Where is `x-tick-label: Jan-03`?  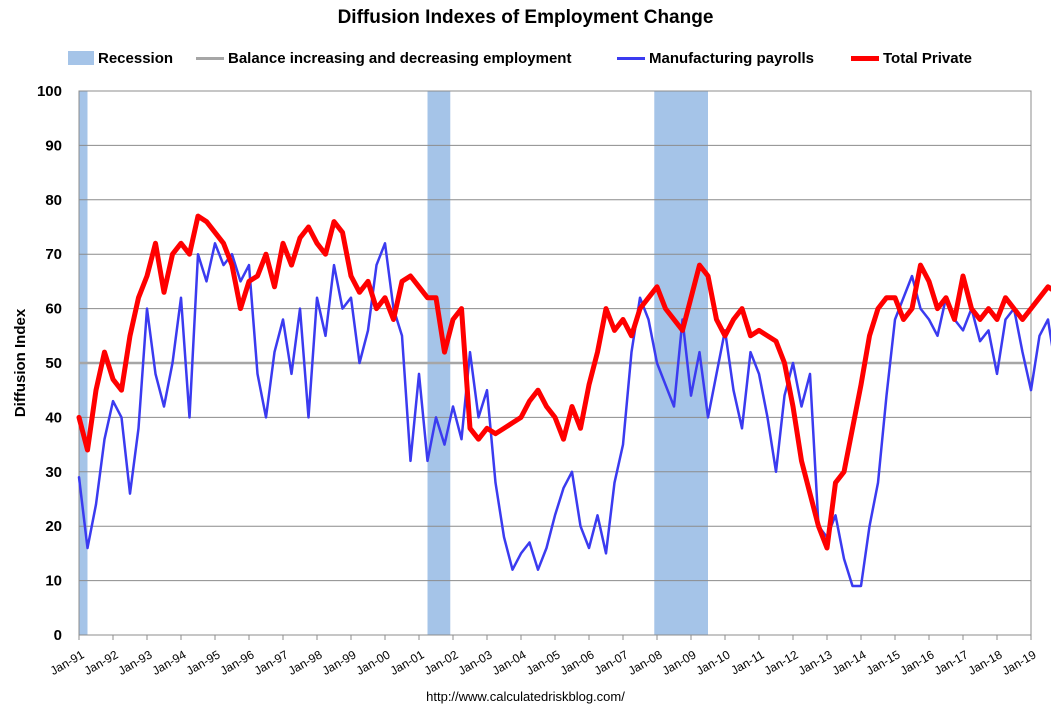
x-tick-label: Jan-03 is located at coordinates (475, 662).